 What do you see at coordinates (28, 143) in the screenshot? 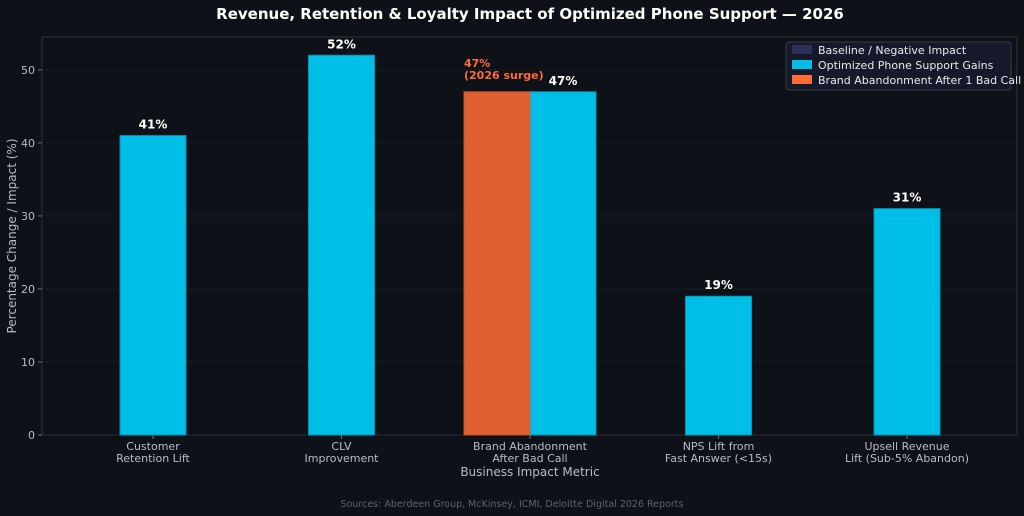
I see `y-tick-label: 40` at bounding box center [28, 143].